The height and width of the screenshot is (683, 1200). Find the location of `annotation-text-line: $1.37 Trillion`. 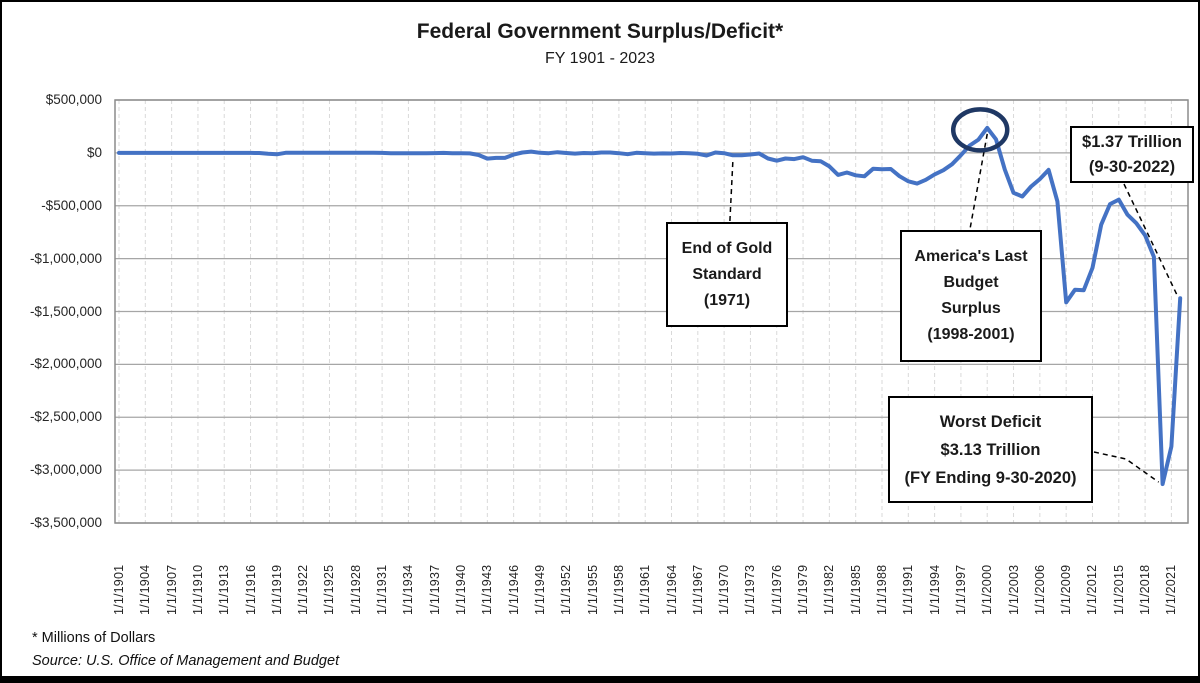

annotation-text-line: $1.37 Trillion is located at coordinates (1132, 141).